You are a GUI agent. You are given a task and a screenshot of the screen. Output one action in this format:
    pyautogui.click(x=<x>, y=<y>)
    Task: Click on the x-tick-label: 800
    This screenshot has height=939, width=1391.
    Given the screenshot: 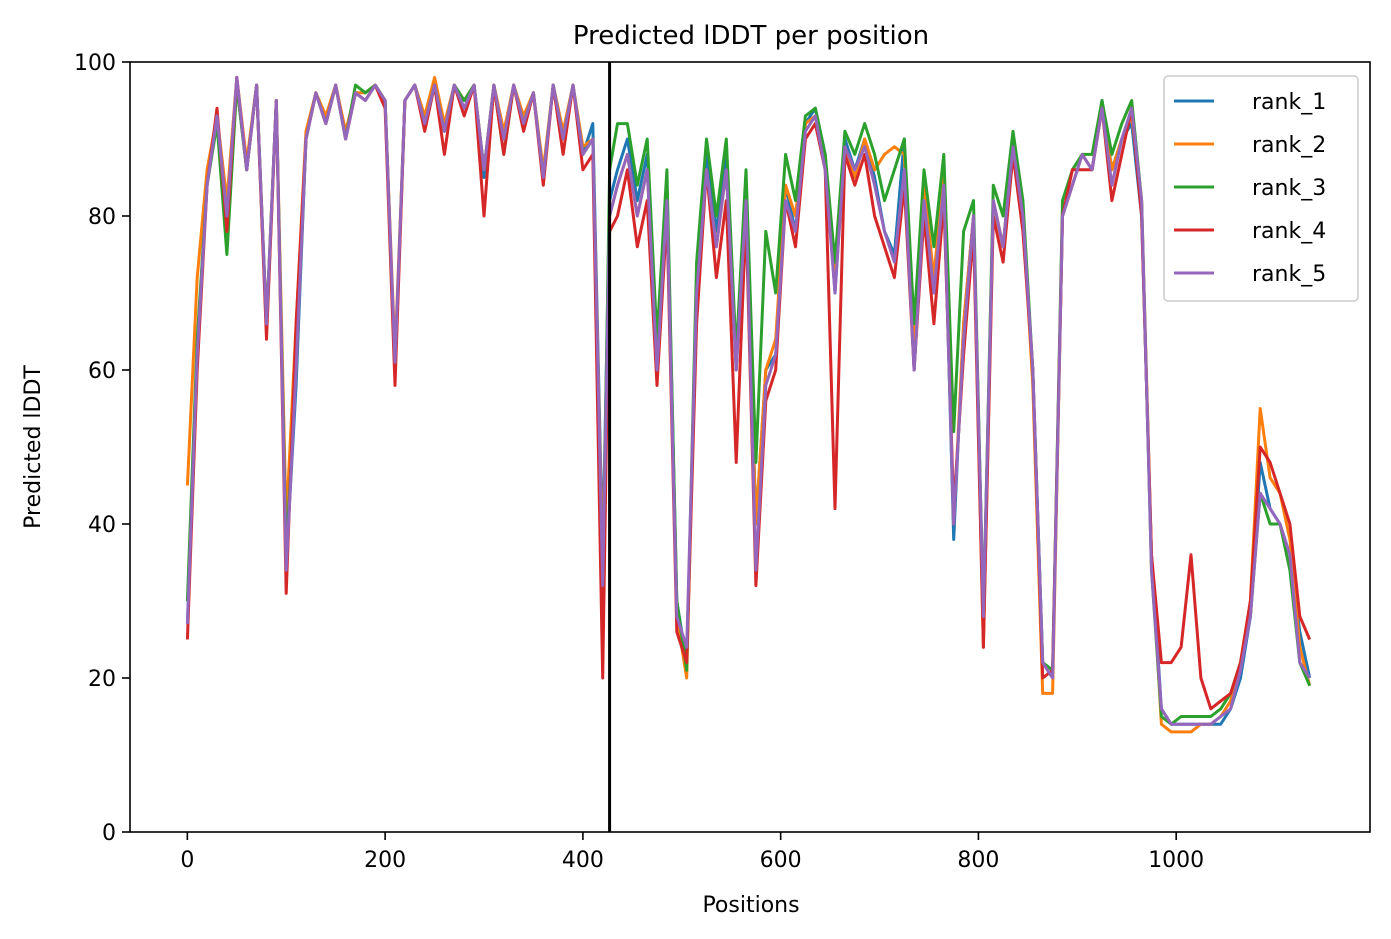 What is the action you would take?
    pyautogui.click(x=978, y=860)
    